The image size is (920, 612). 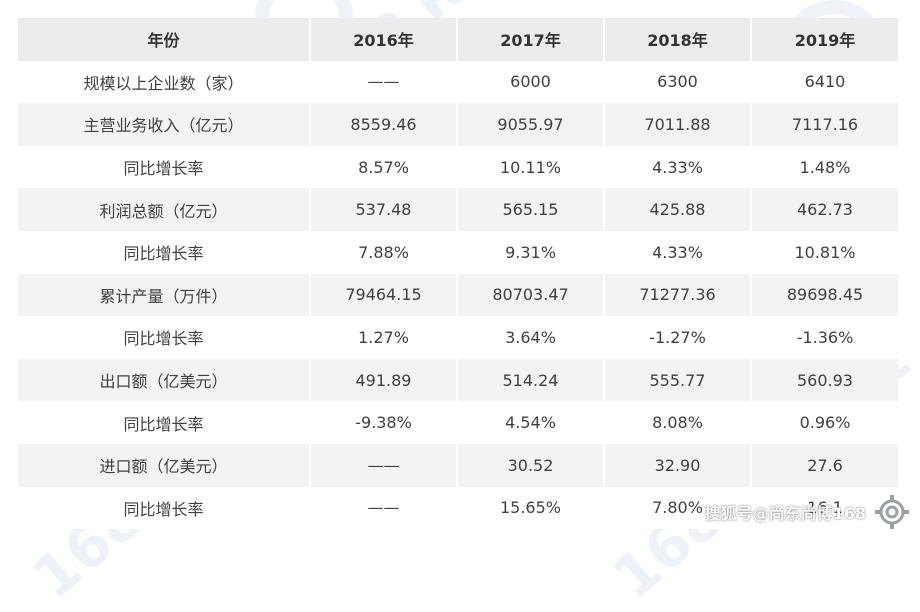 What do you see at coordinates (531, 39) in the screenshot?
I see `header-cell-2017: 2017年` at bounding box center [531, 39].